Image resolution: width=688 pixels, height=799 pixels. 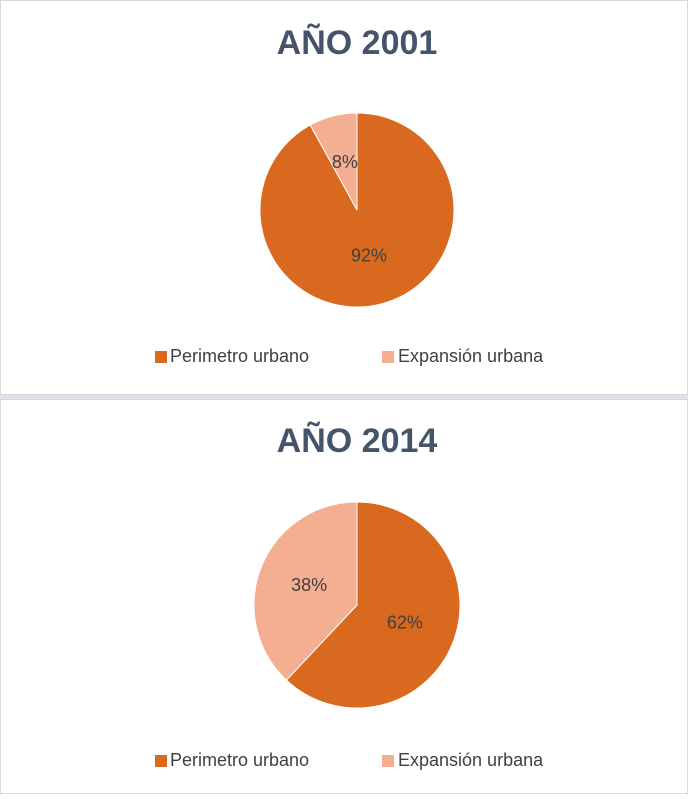 What do you see at coordinates (344, 397) in the screenshot?
I see `separator` at bounding box center [344, 397].